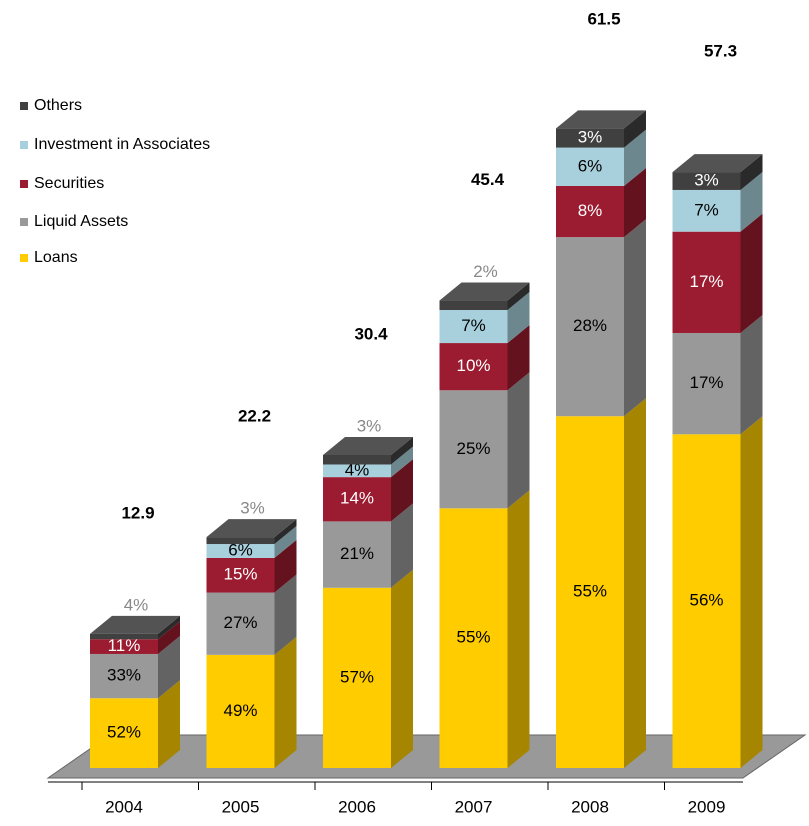  What do you see at coordinates (603, 18) in the screenshot?
I see `total-label: 61.5` at bounding box center [603, 18].